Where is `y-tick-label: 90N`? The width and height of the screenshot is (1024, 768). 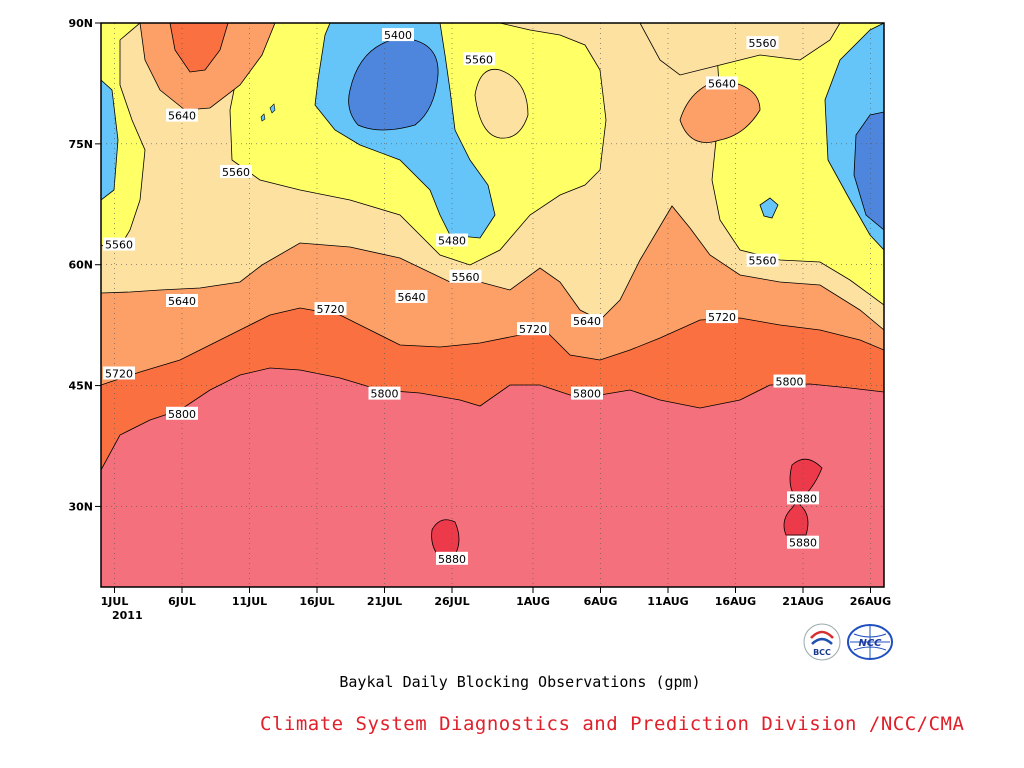
y-tick-label: 90N is located at coordinates (80, 23).